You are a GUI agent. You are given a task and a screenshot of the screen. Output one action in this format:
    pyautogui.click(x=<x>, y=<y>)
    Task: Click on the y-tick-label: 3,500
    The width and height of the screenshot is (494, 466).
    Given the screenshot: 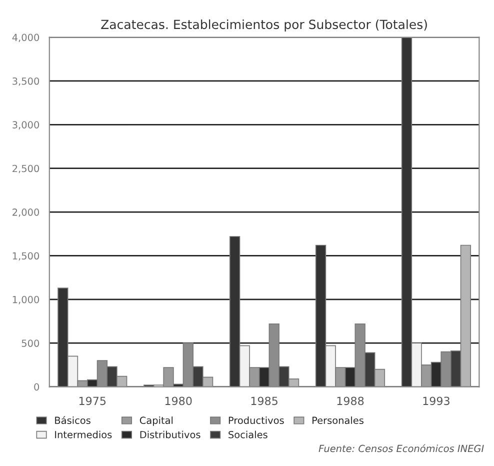 What is the action you would take?
    pyautogui.click(x=26, y=81)
    